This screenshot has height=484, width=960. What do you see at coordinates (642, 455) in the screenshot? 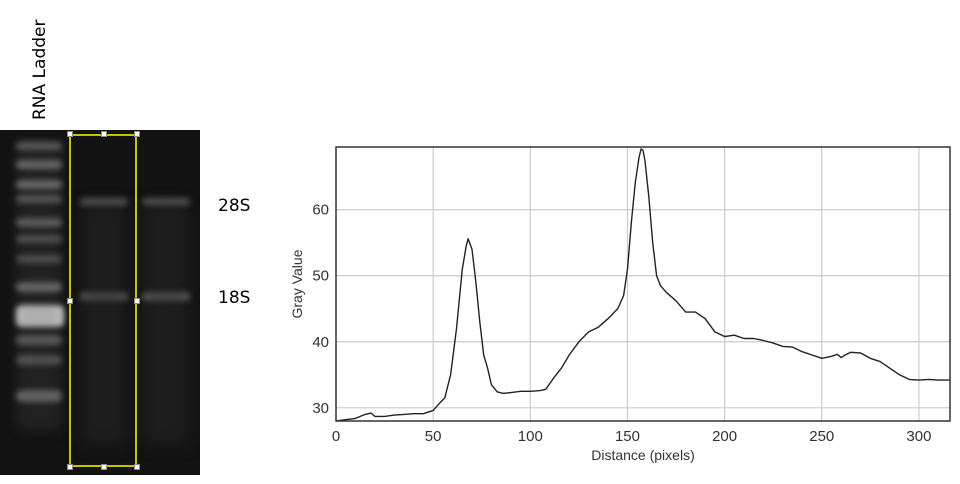
I see `x-axis-label: Distance (pixels)` at bounding box center [642, 455].